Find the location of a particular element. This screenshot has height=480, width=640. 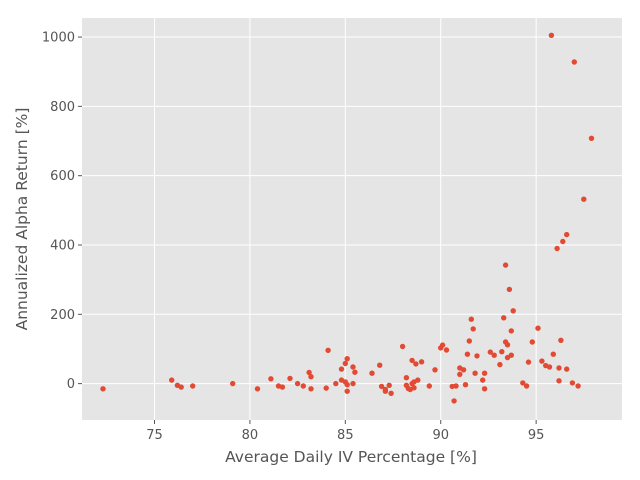

x-tick-label: 75 is located at coordinates (154, 435).